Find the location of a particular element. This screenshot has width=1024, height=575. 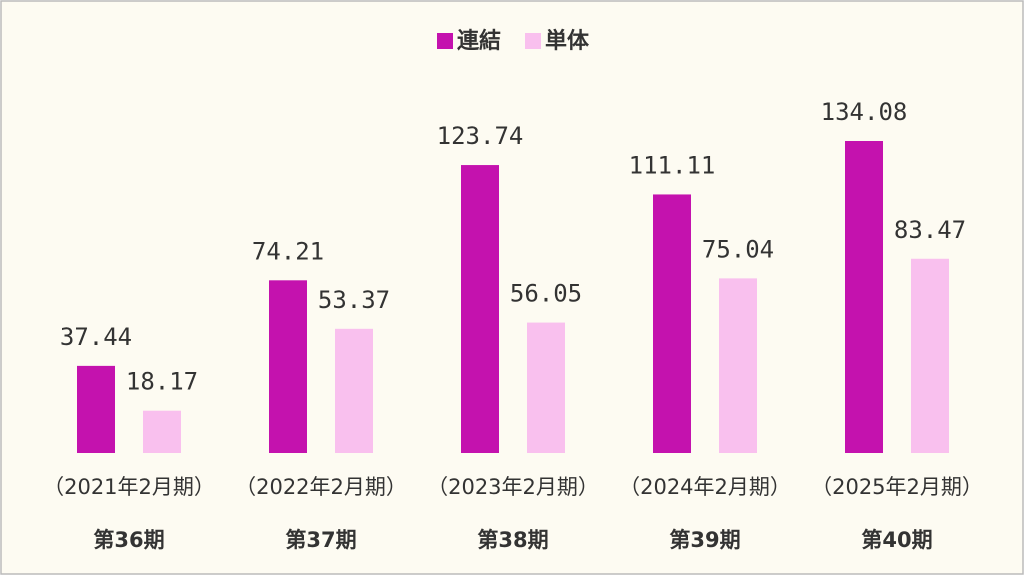

x-sub-label: 第36期 is located at coordinates (128, 540).